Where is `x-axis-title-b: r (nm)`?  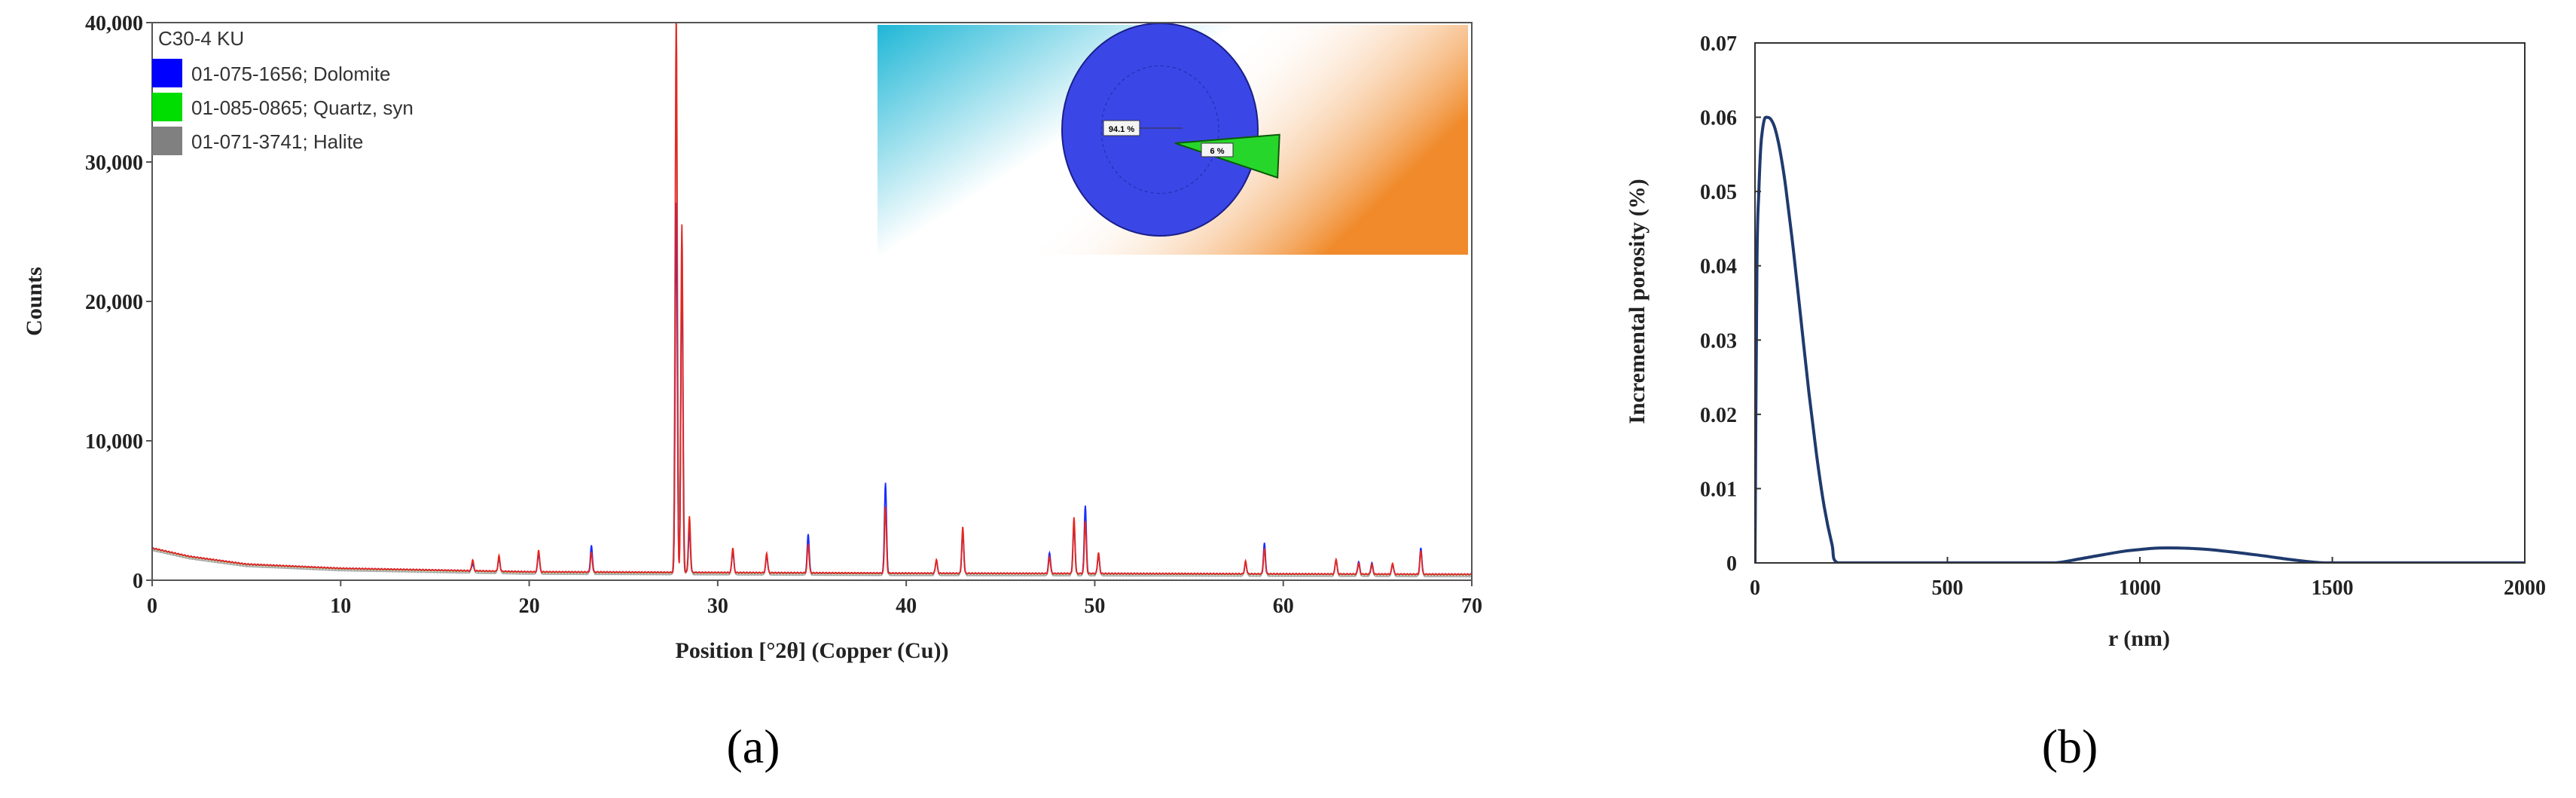 x-axis-title-b: r (nm) is located at coordinates (2139, 638).